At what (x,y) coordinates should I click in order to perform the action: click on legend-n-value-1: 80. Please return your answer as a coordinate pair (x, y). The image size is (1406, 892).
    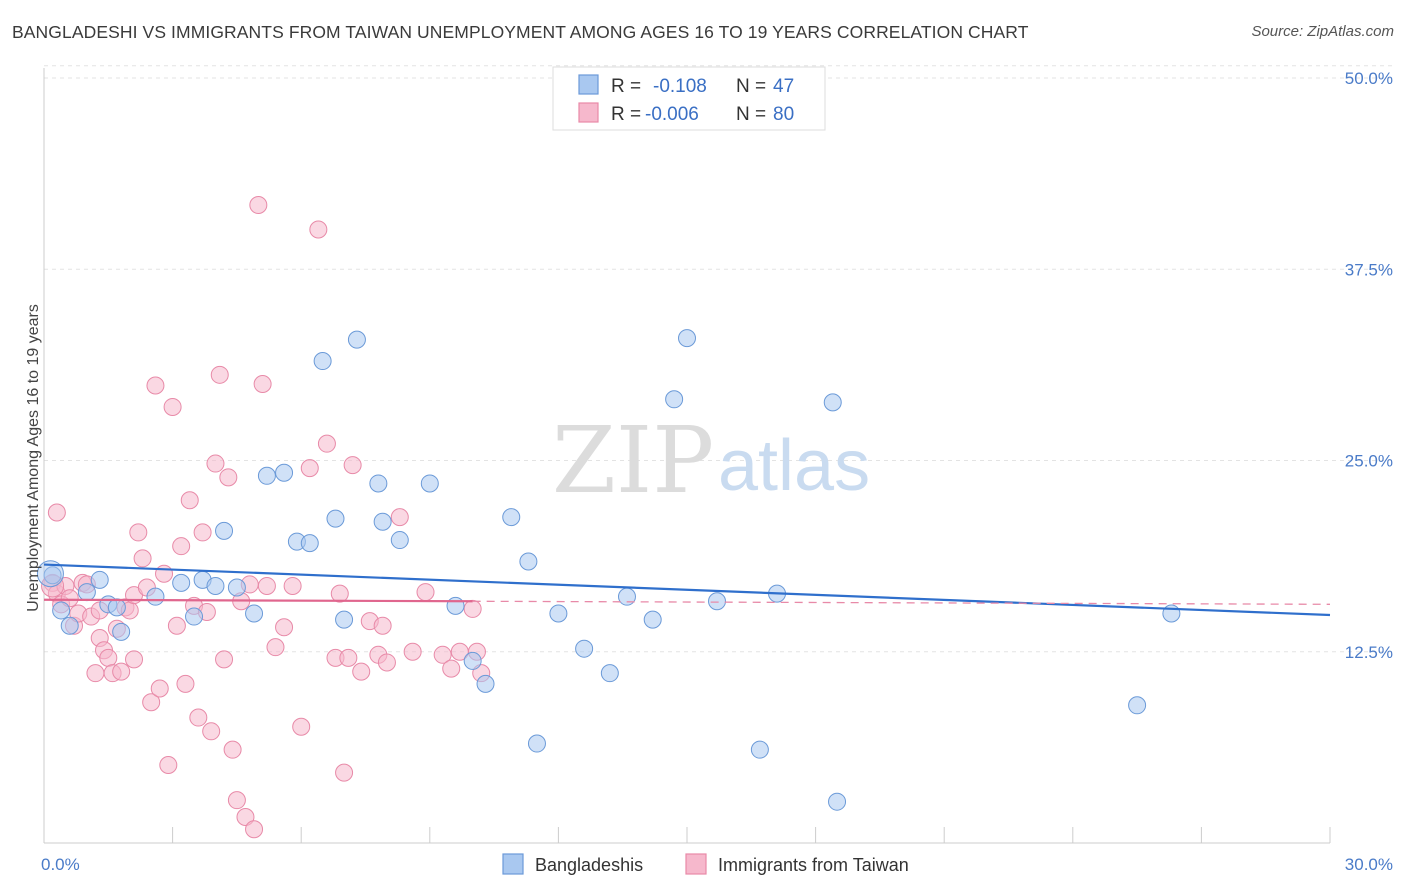
    Looking at the image, I should click on (783, 114).